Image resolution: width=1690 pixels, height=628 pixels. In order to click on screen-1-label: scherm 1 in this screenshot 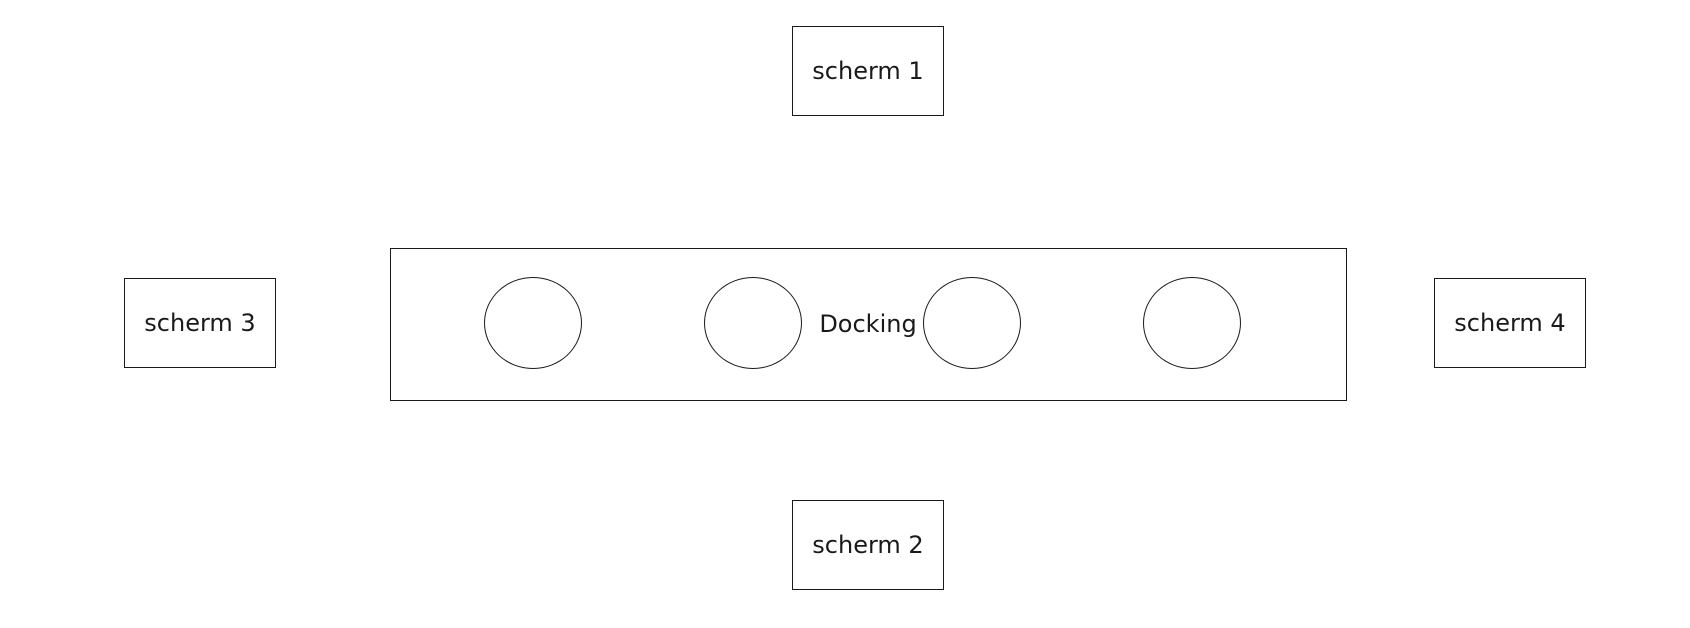, I will do `click(868, 71)`.